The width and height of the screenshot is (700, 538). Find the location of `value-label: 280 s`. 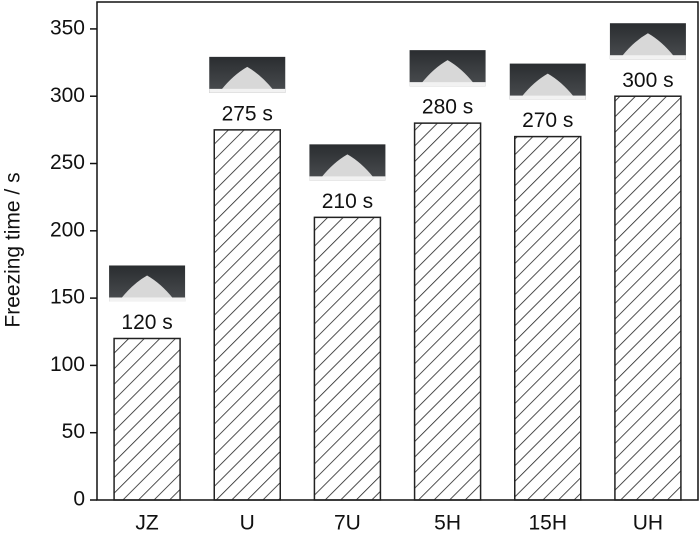

value-label: 280 s is located at coordinates (447, 107).